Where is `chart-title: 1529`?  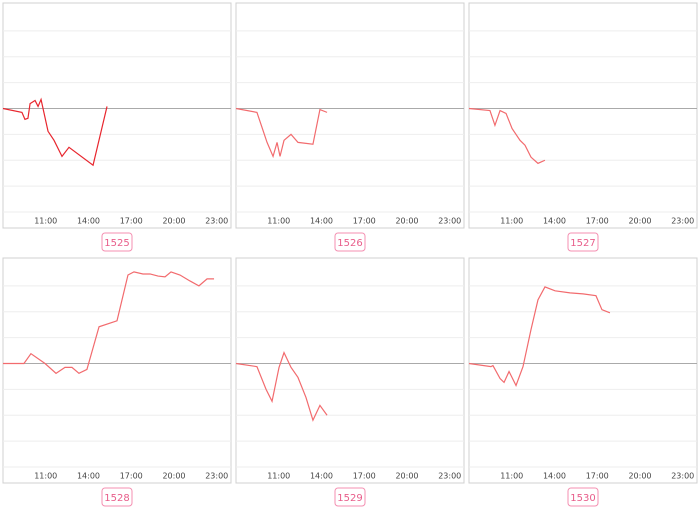
chart-title: 1529 is located at coordinates (349, 498).